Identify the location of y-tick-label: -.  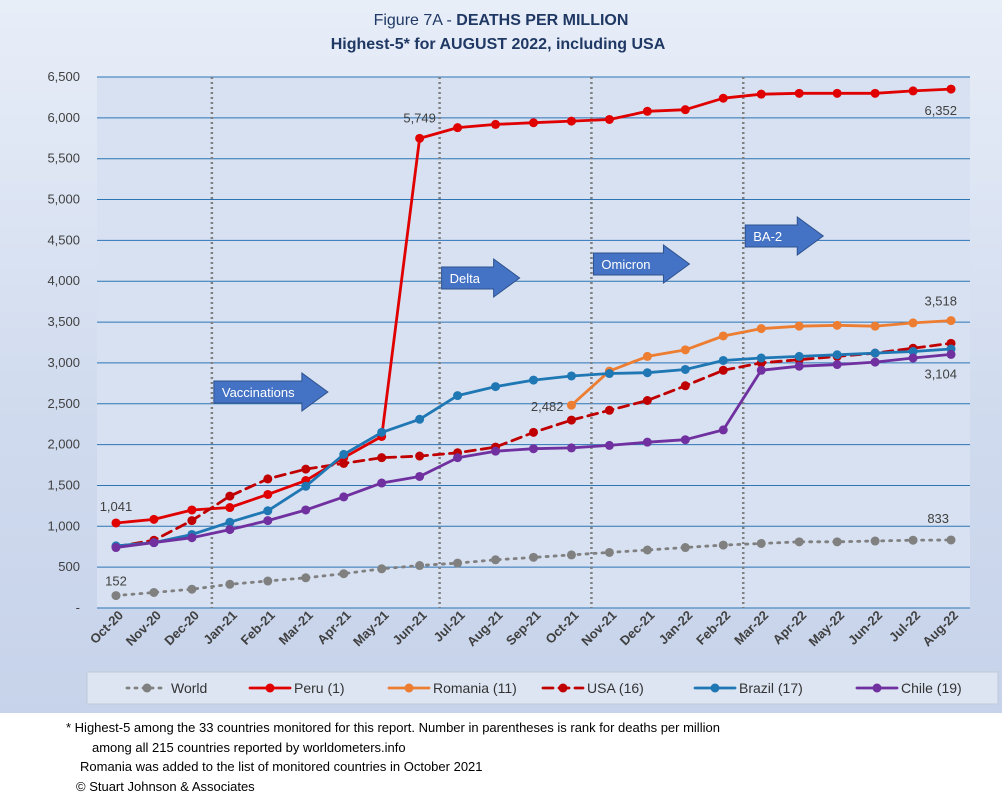
(78, 607).